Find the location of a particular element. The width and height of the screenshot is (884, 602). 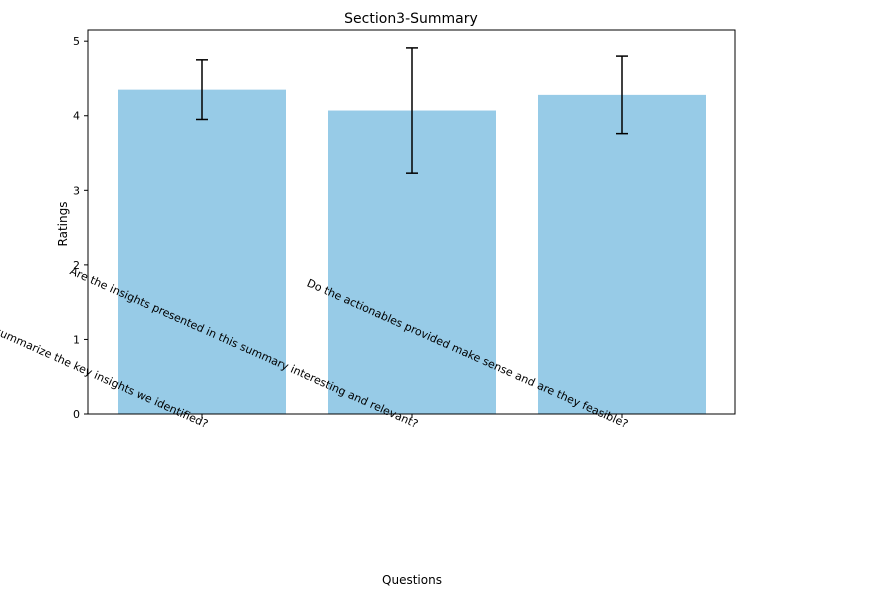

error-bars-group is located at coordinates (412, 110).